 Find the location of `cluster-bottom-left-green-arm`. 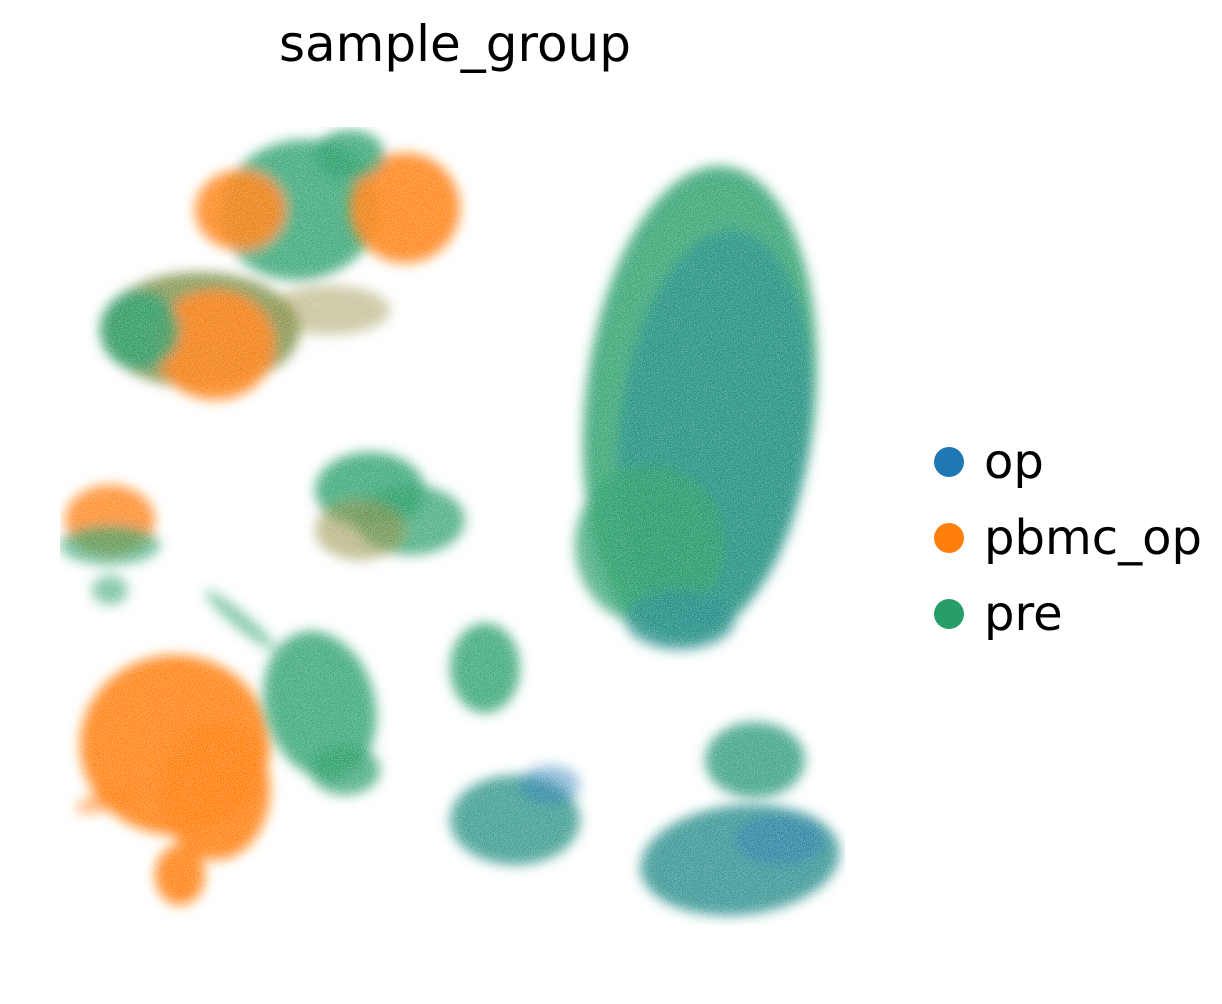

cluster-bottom-left-green-arm is located at coordinates (292, 692).